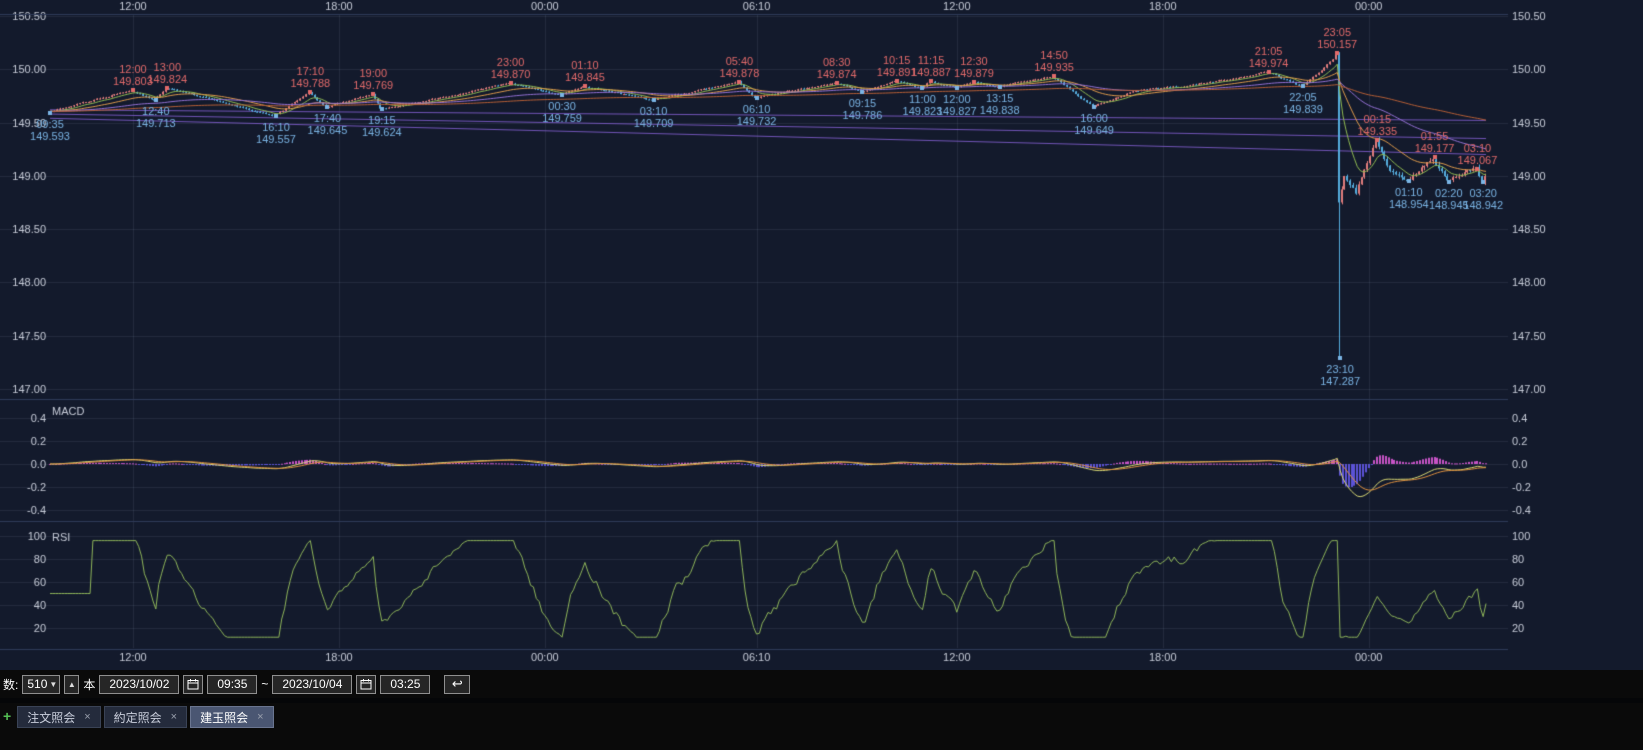 The height and width of the screenshot is (750, 1643). Describe the element at coordinates (37, 684) in the screenshot. I see `bar-count-value: 510` at that location.